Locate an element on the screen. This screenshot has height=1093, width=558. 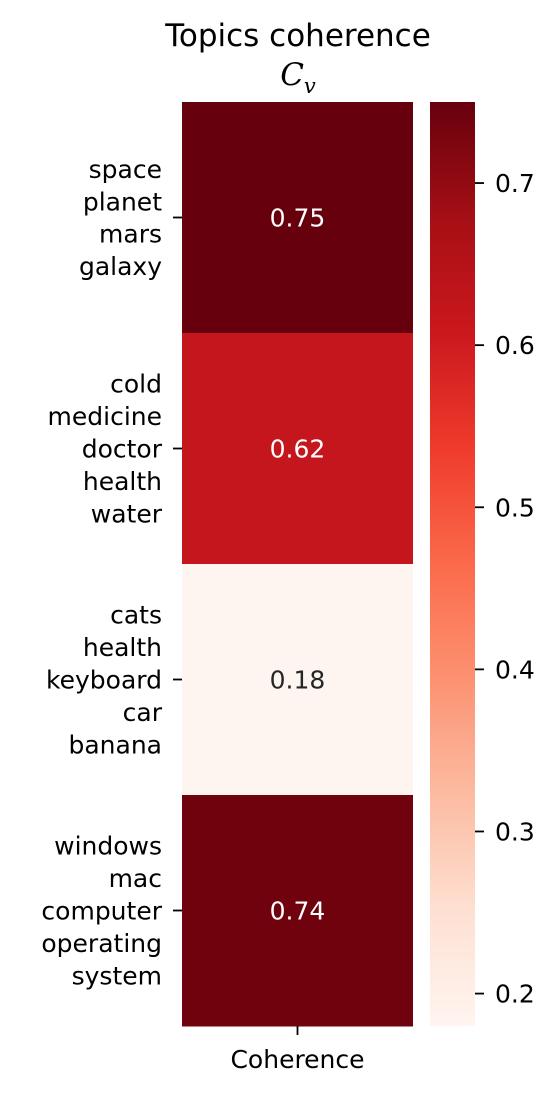
y-tick-label: mac is located at coordinates (135, 878).